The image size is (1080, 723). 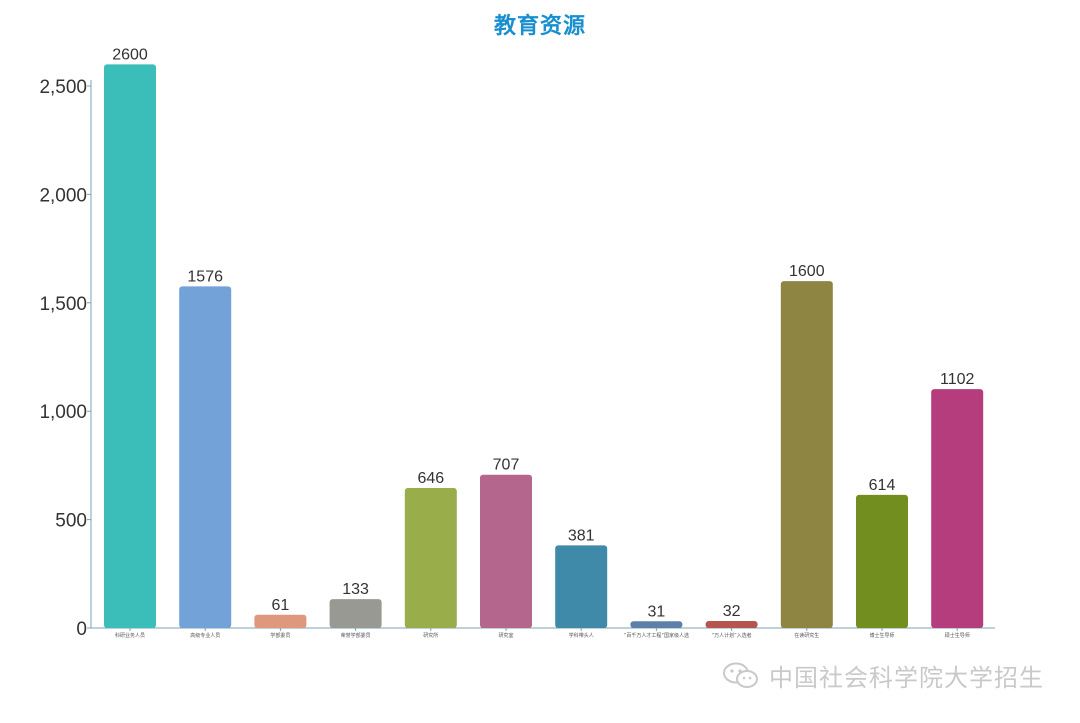 What do you see at coordinates (807, 271) in the screenshot?
I see `bar-value-label: 1600` at bounding box center [807, 271].